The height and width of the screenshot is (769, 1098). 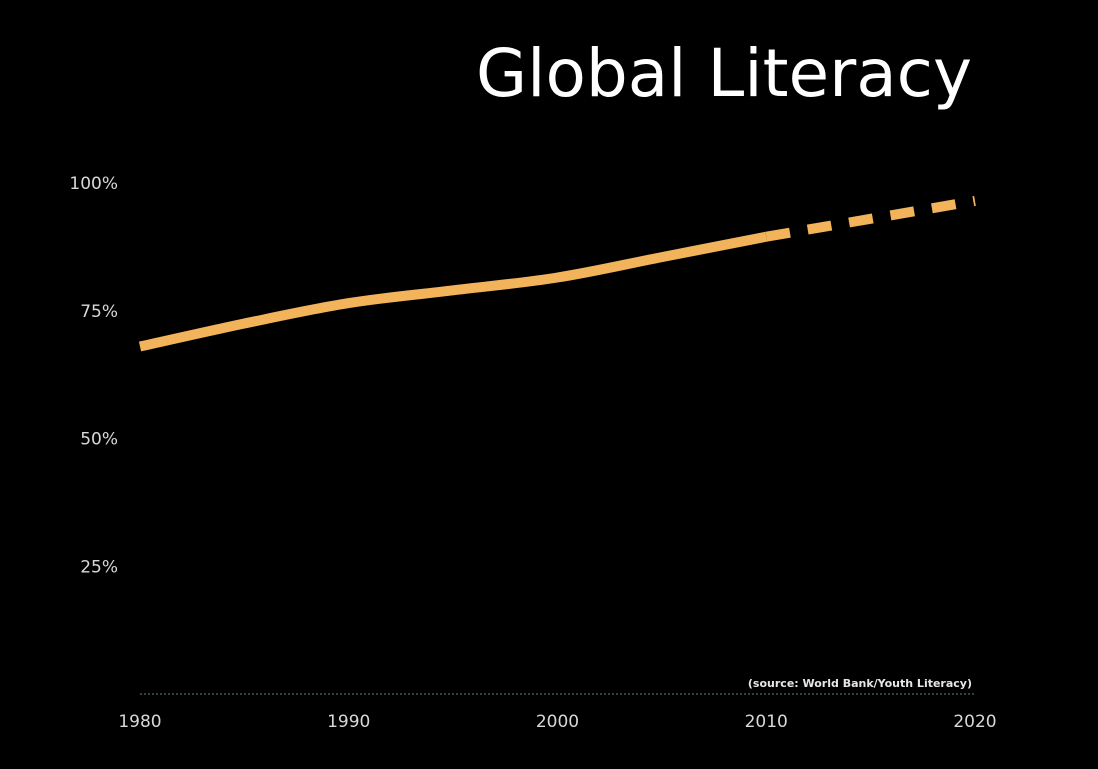 What do you see at coordinates (93, 375) in the screenshot?
I see `y-axis-tick-labels: 100% 75% 50% 25%` at bounding box center [93, 375].